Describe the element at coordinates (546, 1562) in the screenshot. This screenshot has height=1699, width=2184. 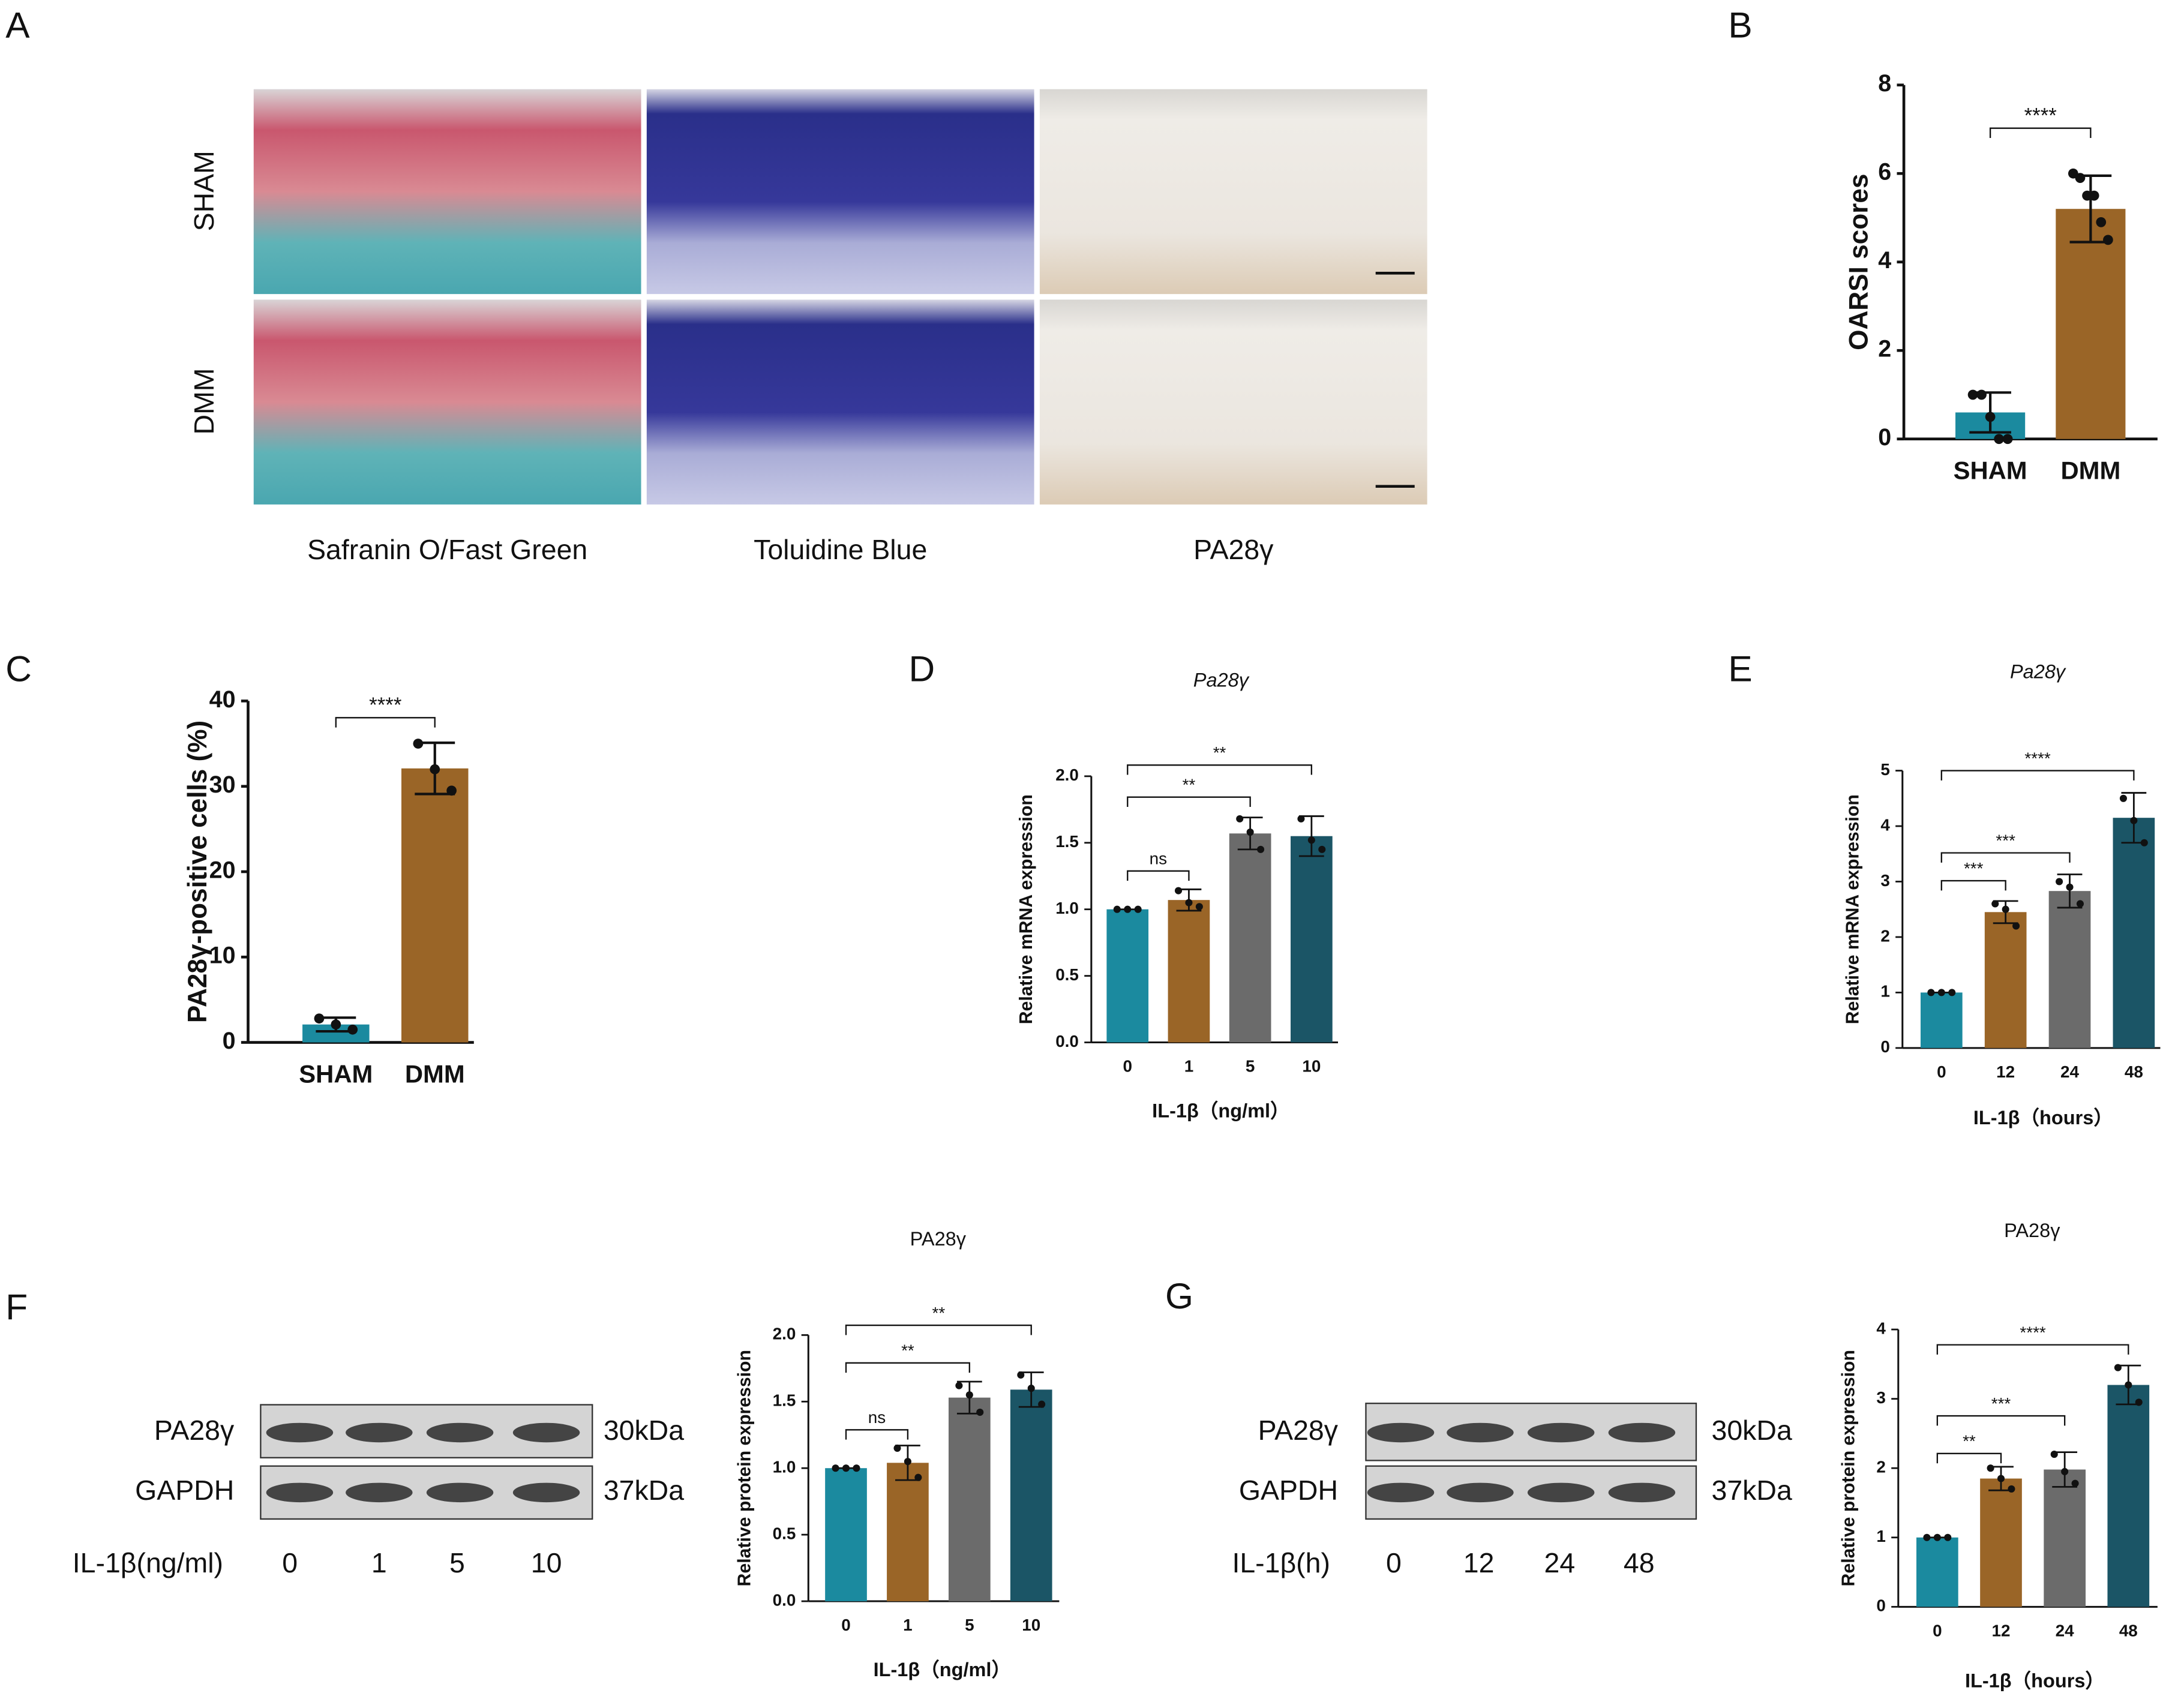
I see `blot-lane-label: 10` at that location.